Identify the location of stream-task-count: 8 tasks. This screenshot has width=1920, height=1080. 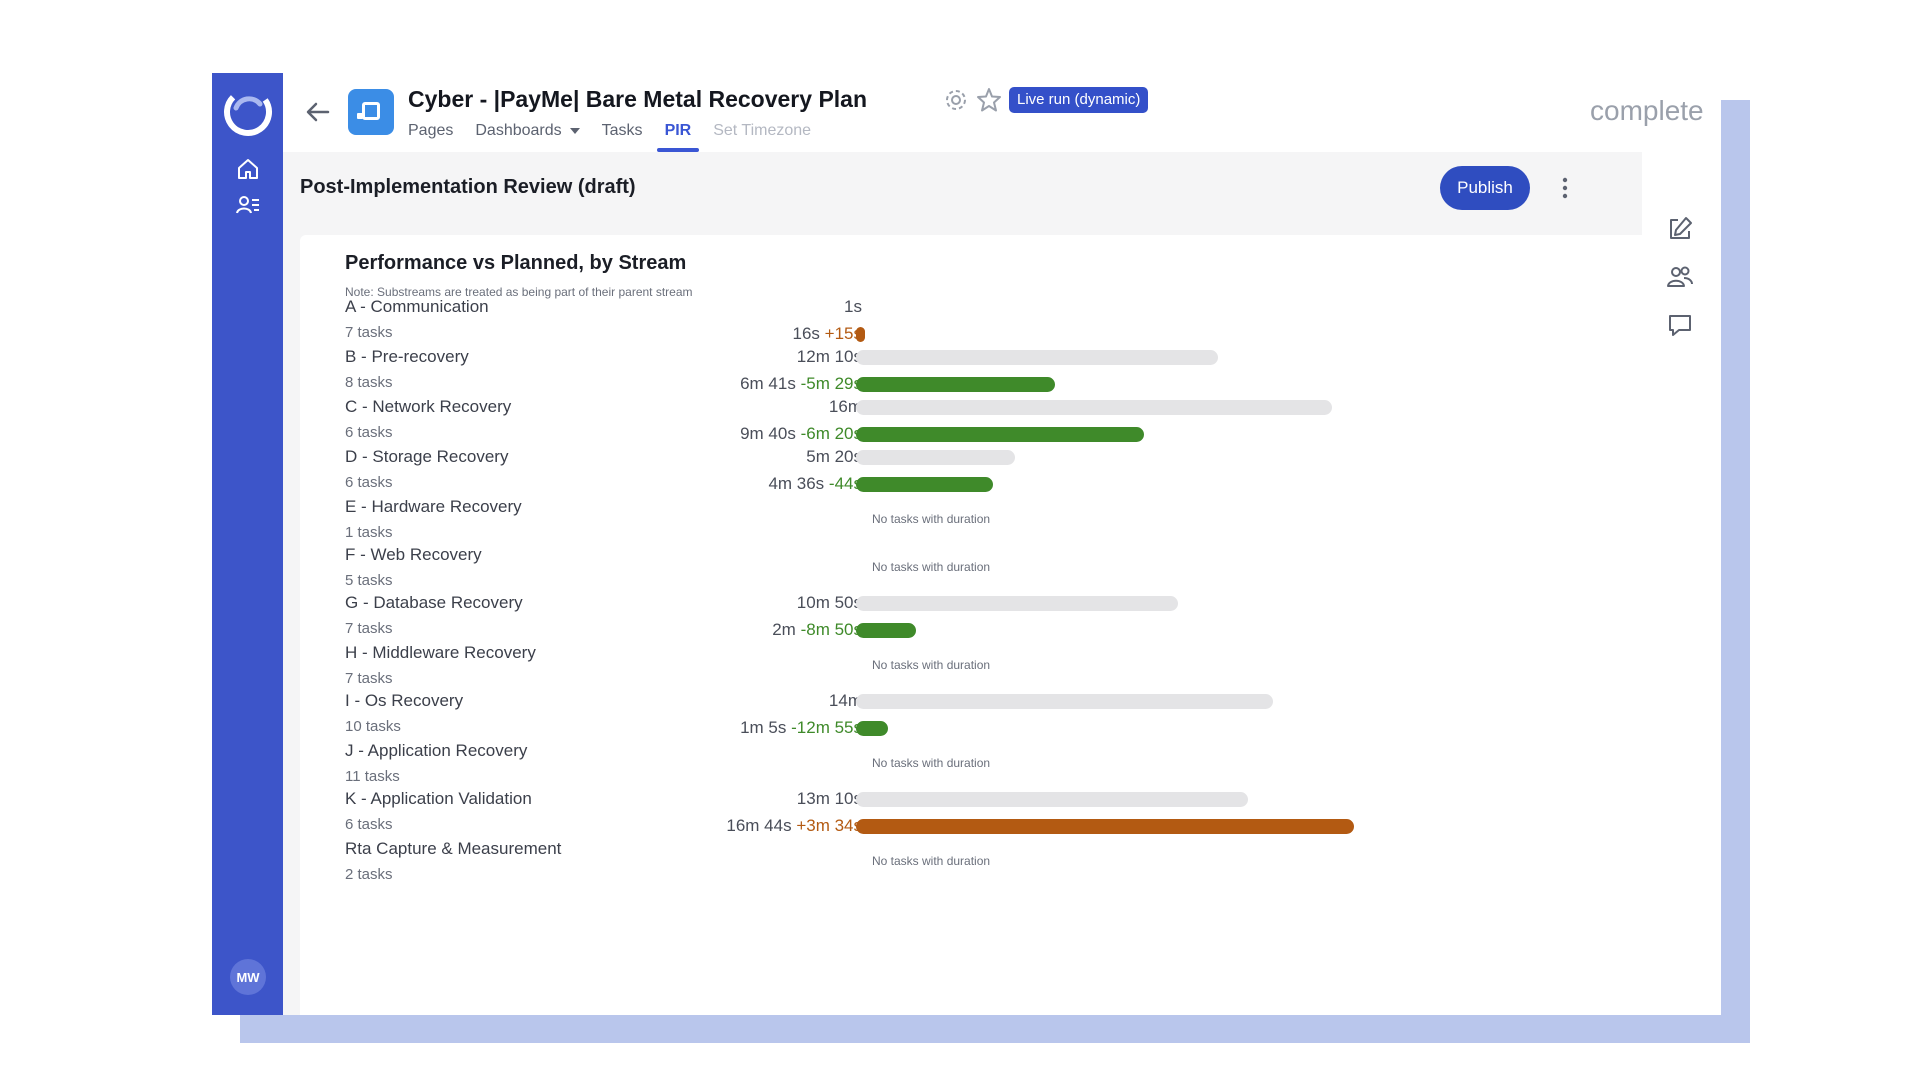
(369, 382).